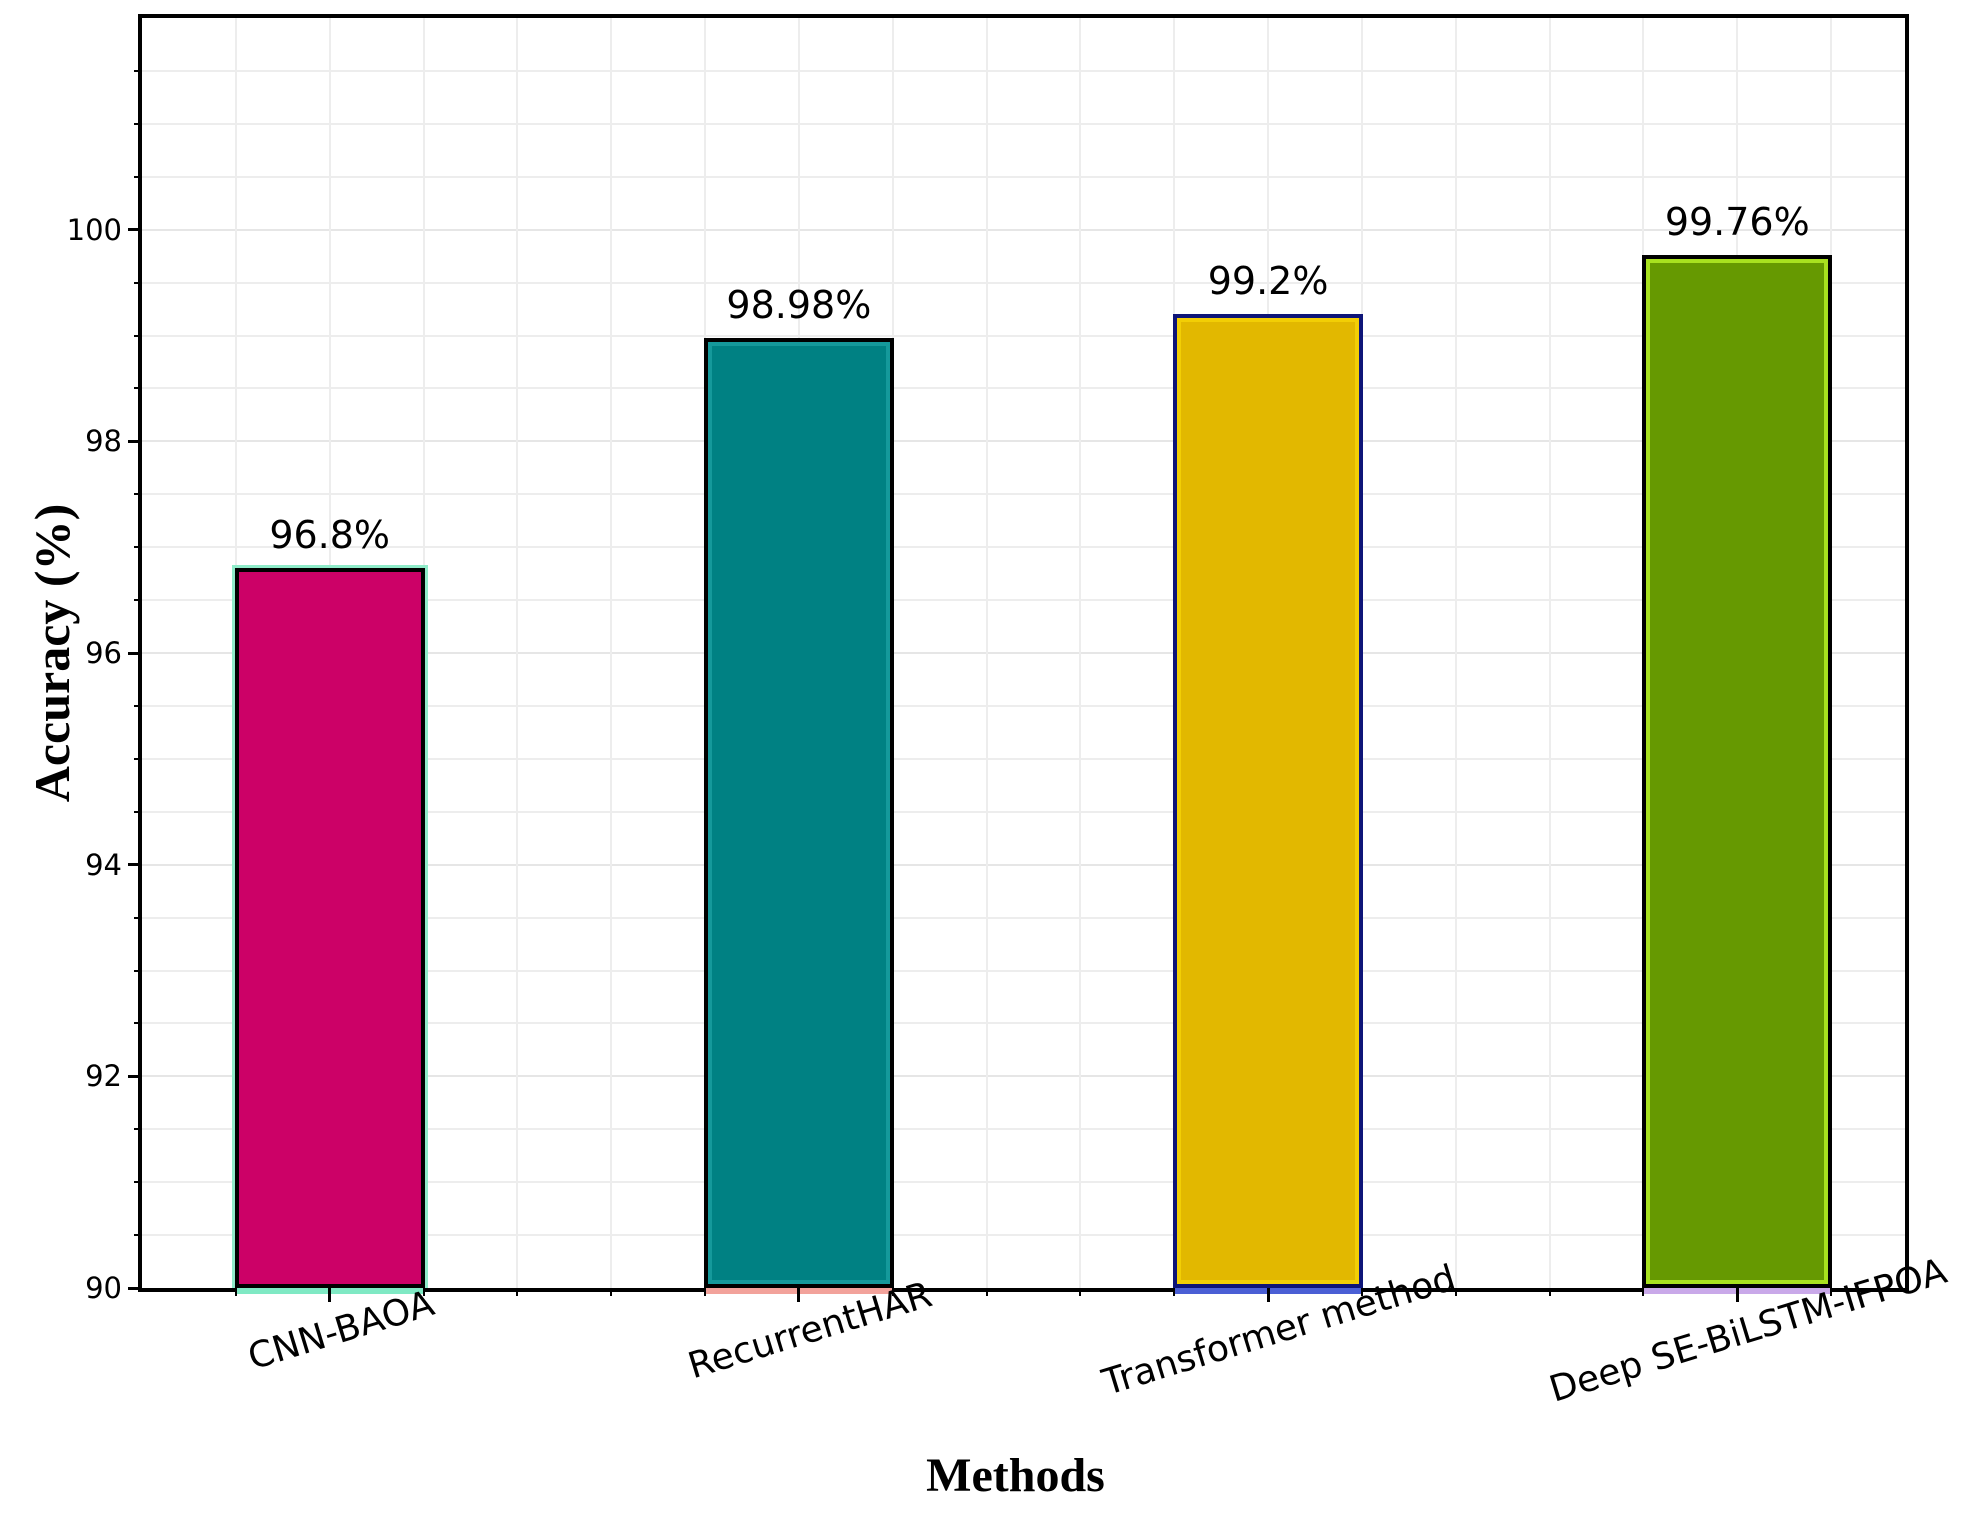 The width and height of the screenshot is (1968, 1527). I want to click on x-tick-label: CNN-BAOA, so click(341, 1331).